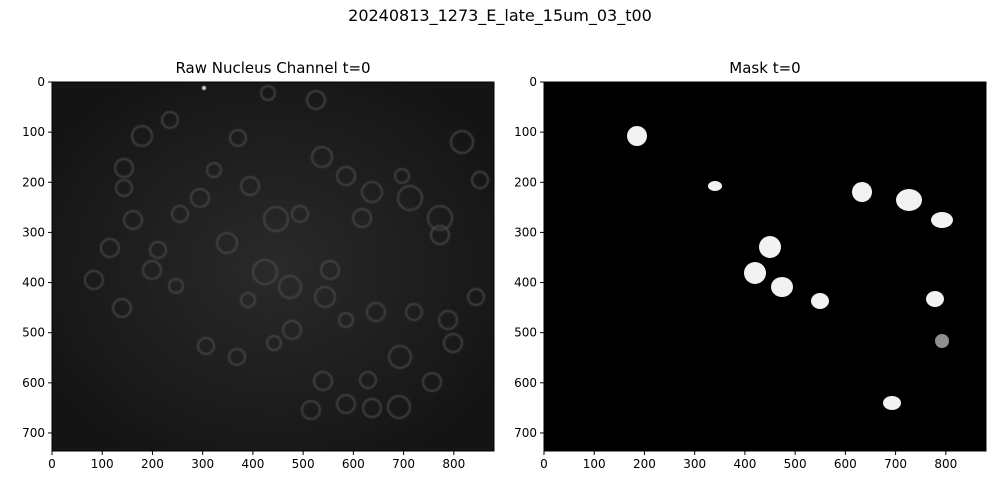 The image size is (1000, 500). I want to click on y-tick-label: 700, so click(33, 433).